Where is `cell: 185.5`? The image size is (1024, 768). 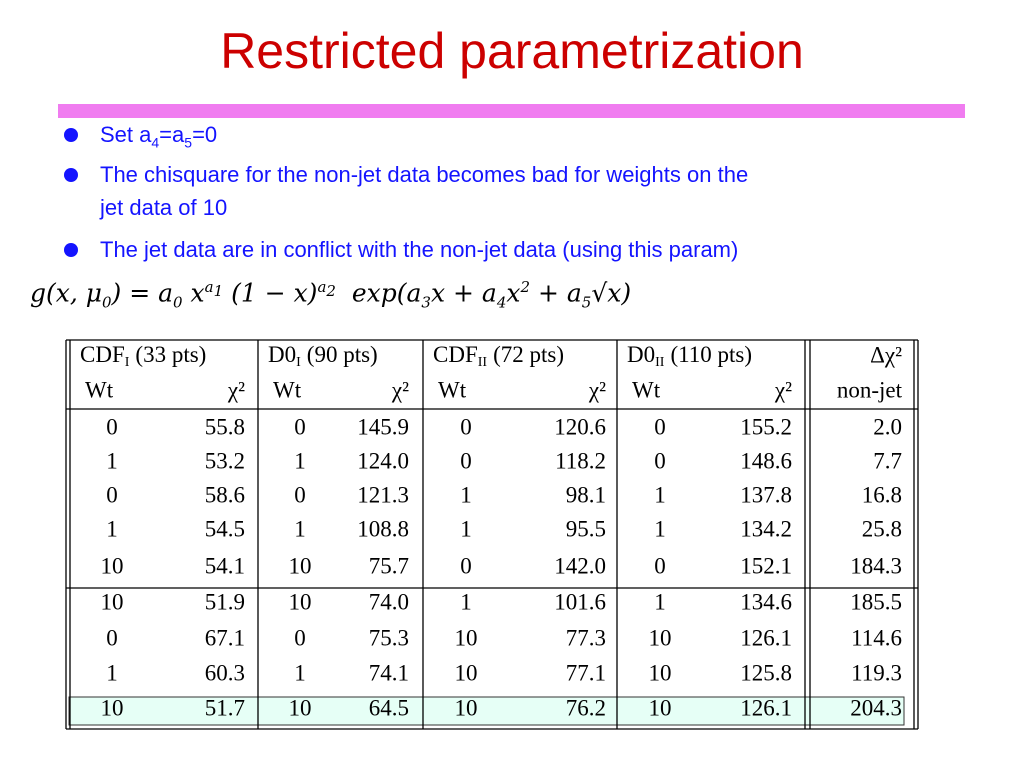 cell: 185.5 is located at coordinates (876, 601).